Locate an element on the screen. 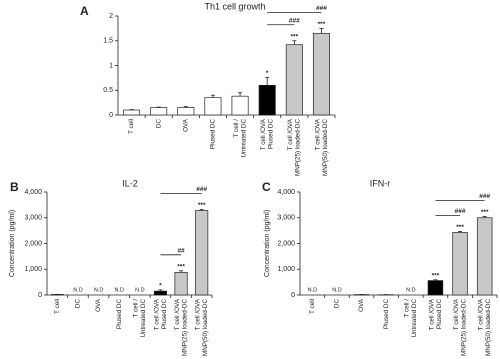  y-tick-label: 2 is located at coordinates (111, 16).